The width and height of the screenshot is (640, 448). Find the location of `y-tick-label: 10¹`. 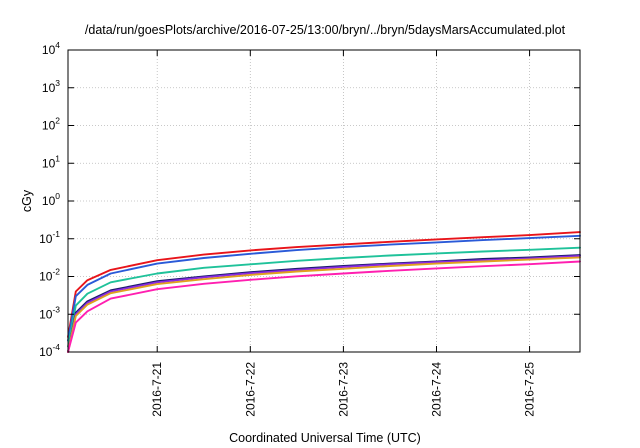

y-tick-label: 10¹ is located at coordinates (51, 161).